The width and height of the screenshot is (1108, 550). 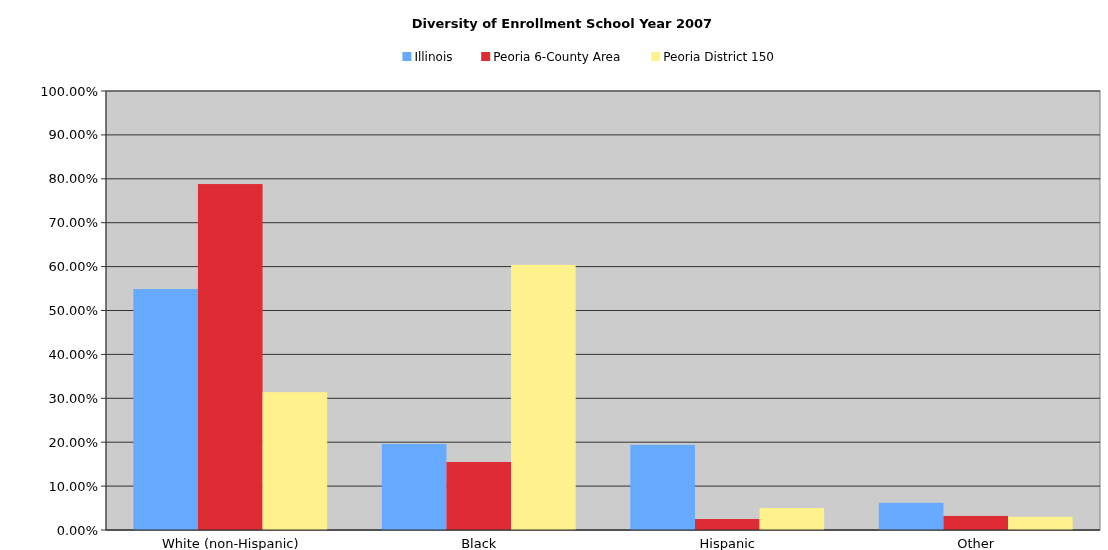 I want to click on y-tick-label: 100.00%, so click(x=69, y=91).